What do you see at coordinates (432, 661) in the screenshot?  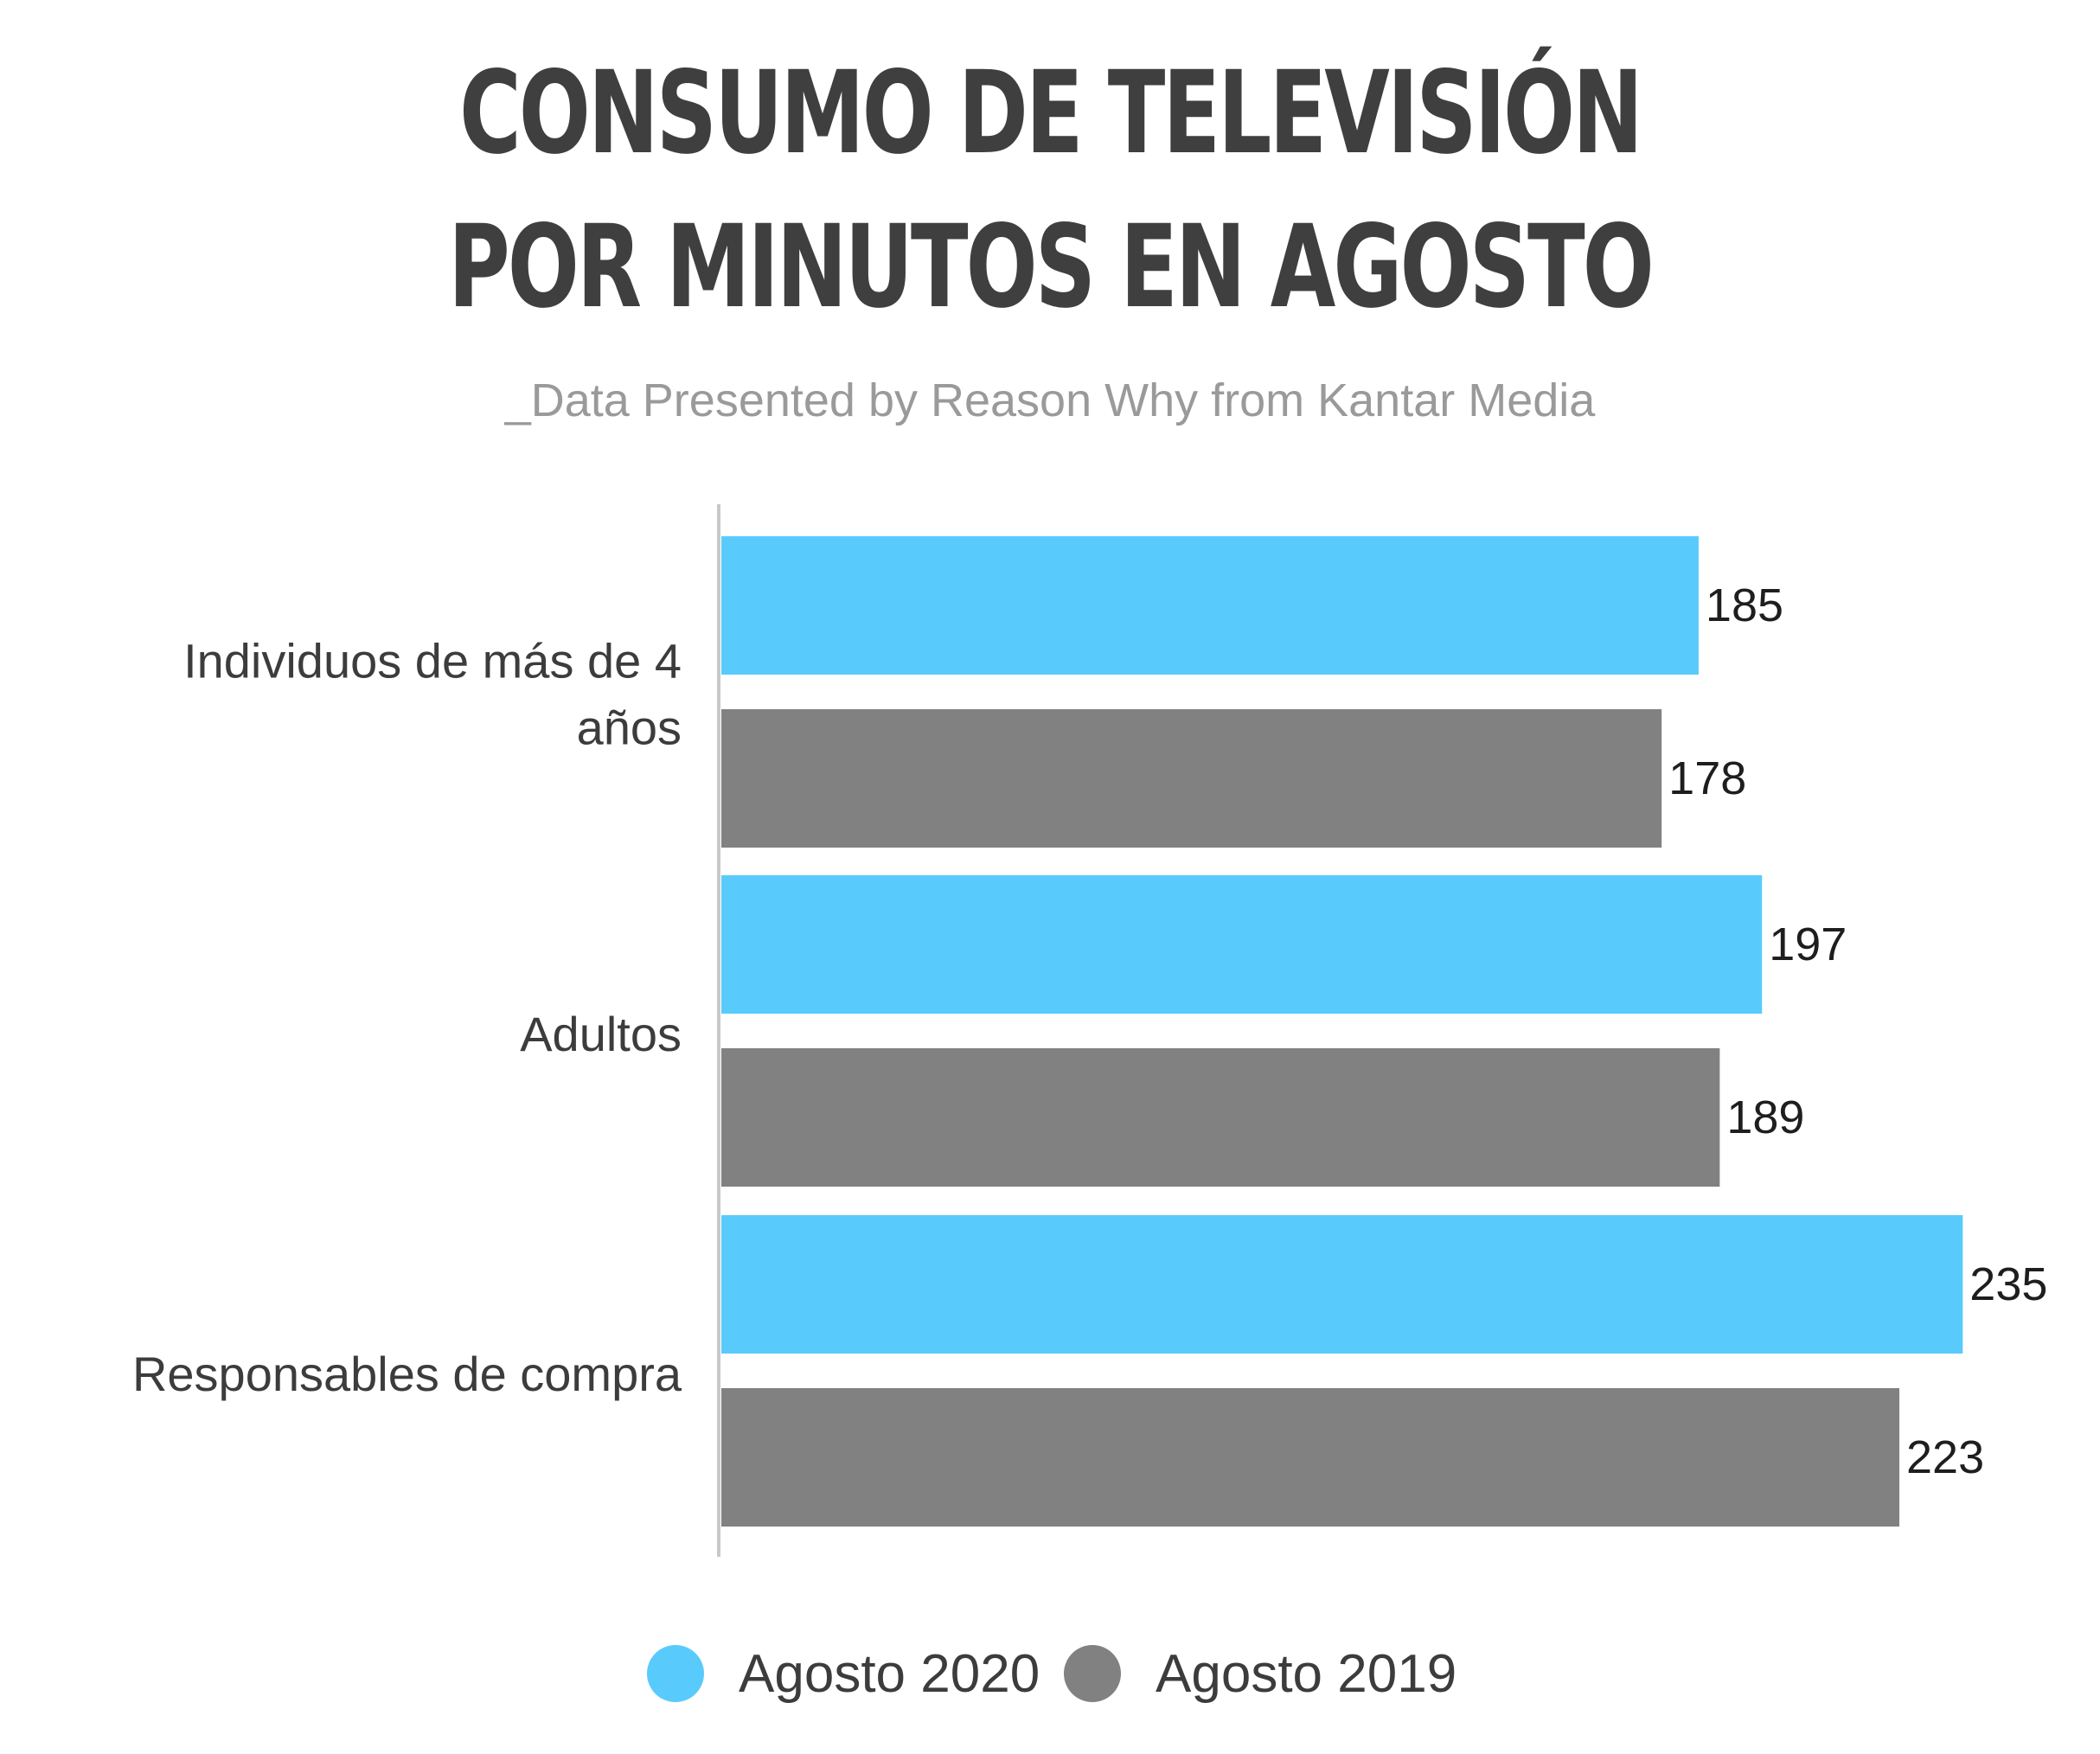 I see `category-label-0-line-0: Individuos de más de 4` at bounding box center [432, 661].